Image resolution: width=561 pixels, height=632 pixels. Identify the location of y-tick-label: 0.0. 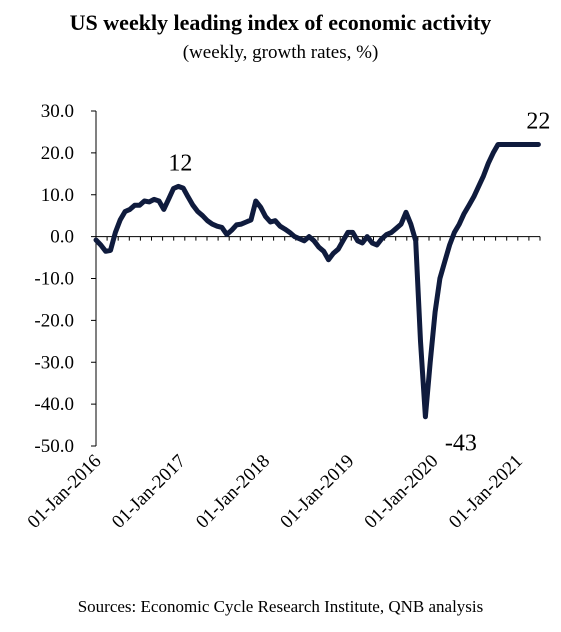
(62, 237).